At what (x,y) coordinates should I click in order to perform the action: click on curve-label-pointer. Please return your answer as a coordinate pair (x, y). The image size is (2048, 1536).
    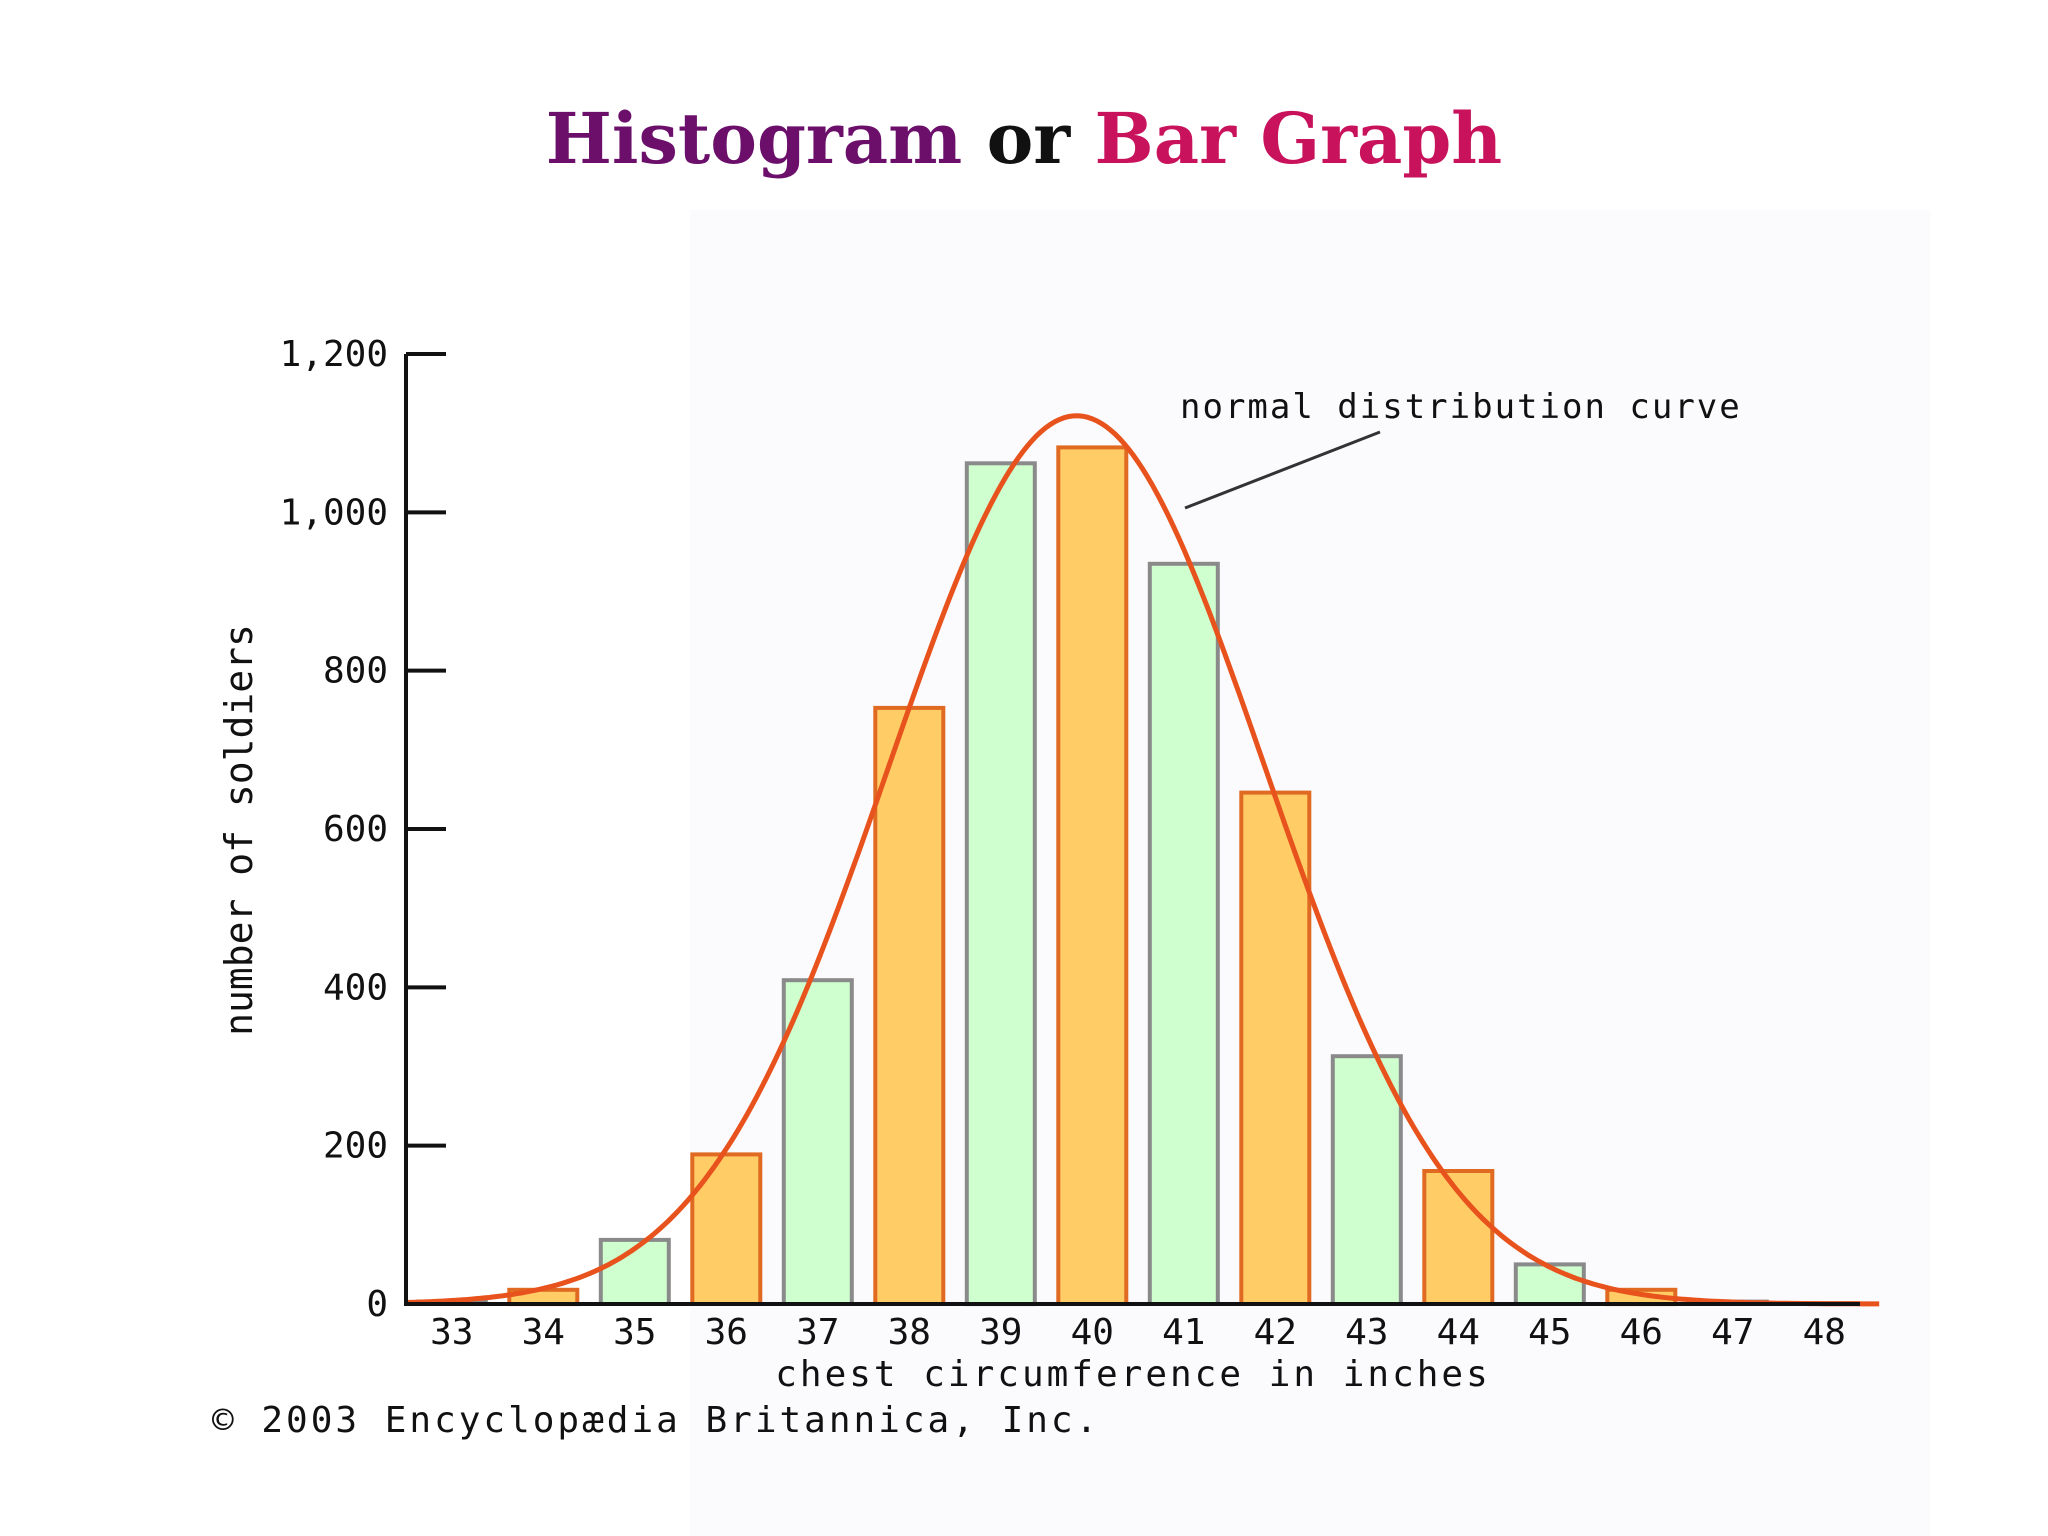
    Looking at the image, I should click on (1282, 470).